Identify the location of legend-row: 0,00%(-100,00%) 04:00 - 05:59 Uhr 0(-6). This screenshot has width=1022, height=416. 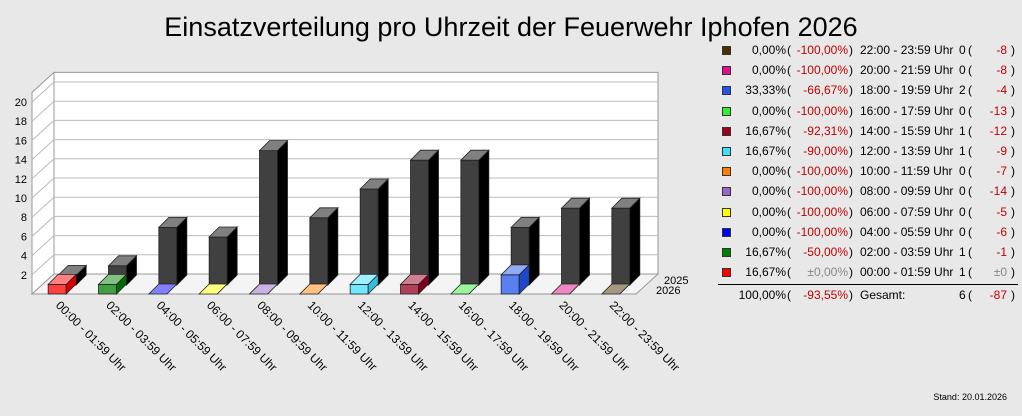
(868, 232).